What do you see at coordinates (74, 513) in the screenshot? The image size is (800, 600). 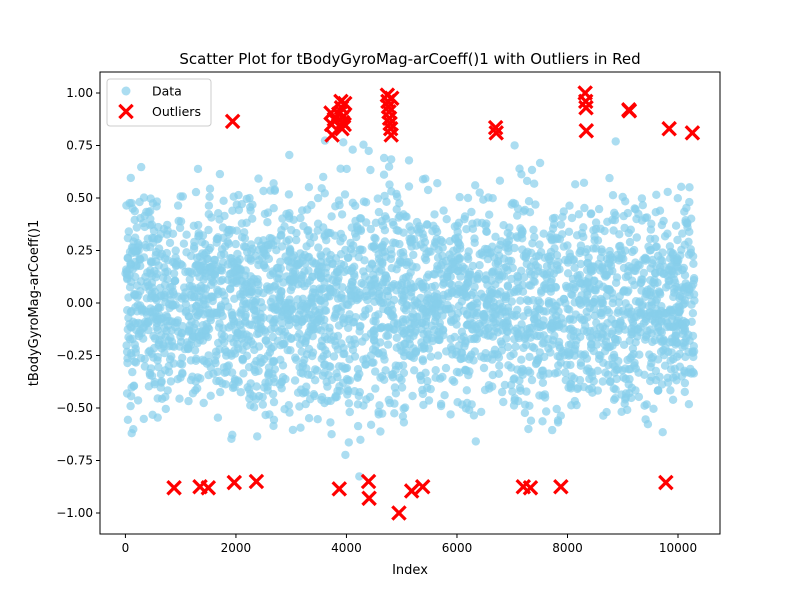 I see `y-tick-label: −1.00` at bounding box center [74, 513].